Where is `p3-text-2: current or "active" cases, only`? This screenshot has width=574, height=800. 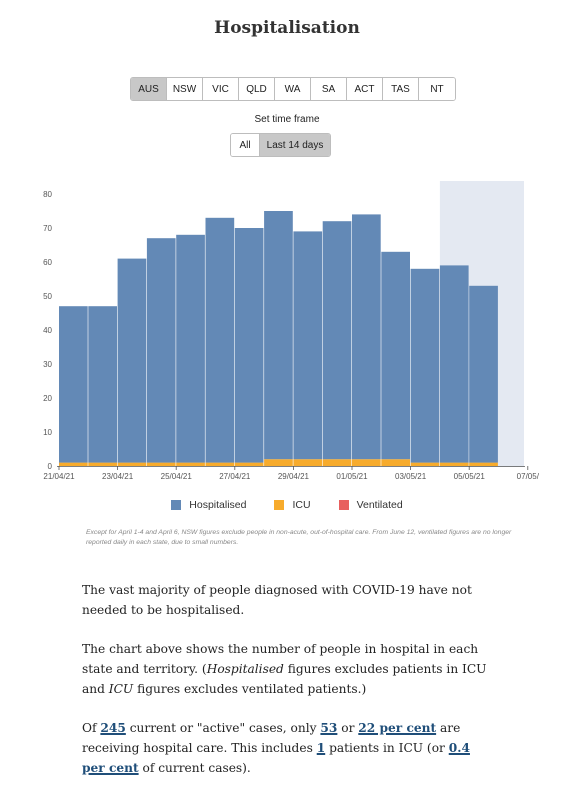
p3-text-2: current or "active" cases, only is located at coordinates (223, 728).